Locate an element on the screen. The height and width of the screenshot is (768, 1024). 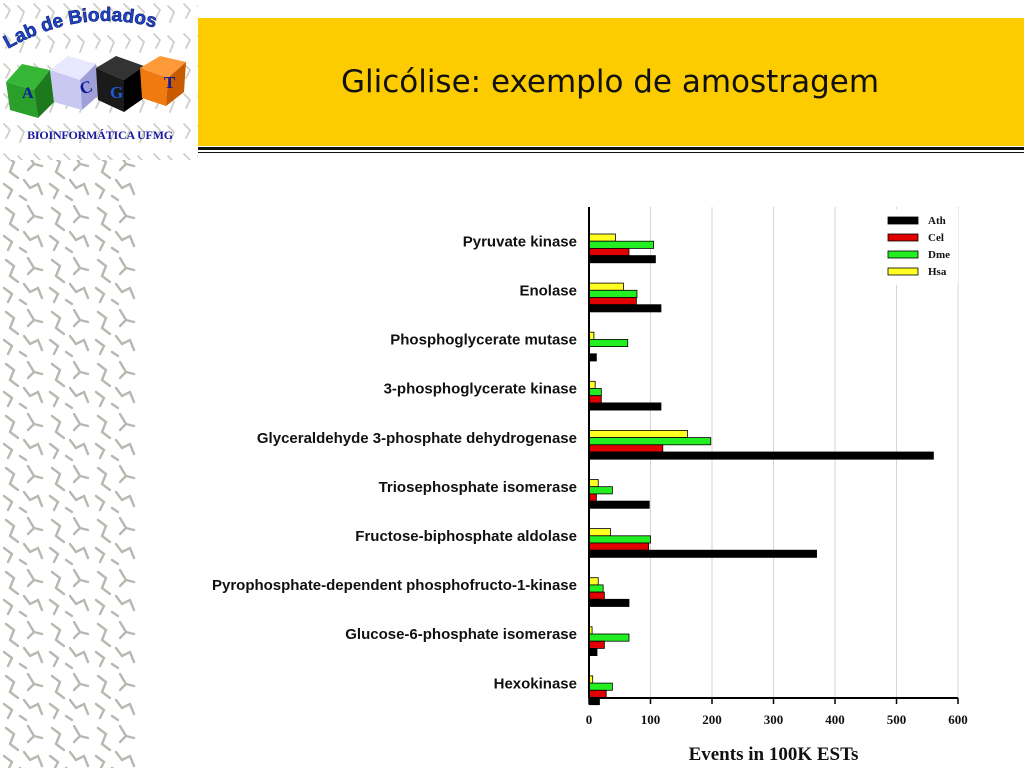
category-label: Glucose-6-phosphate isomerase is located at coordinates (461, 634).